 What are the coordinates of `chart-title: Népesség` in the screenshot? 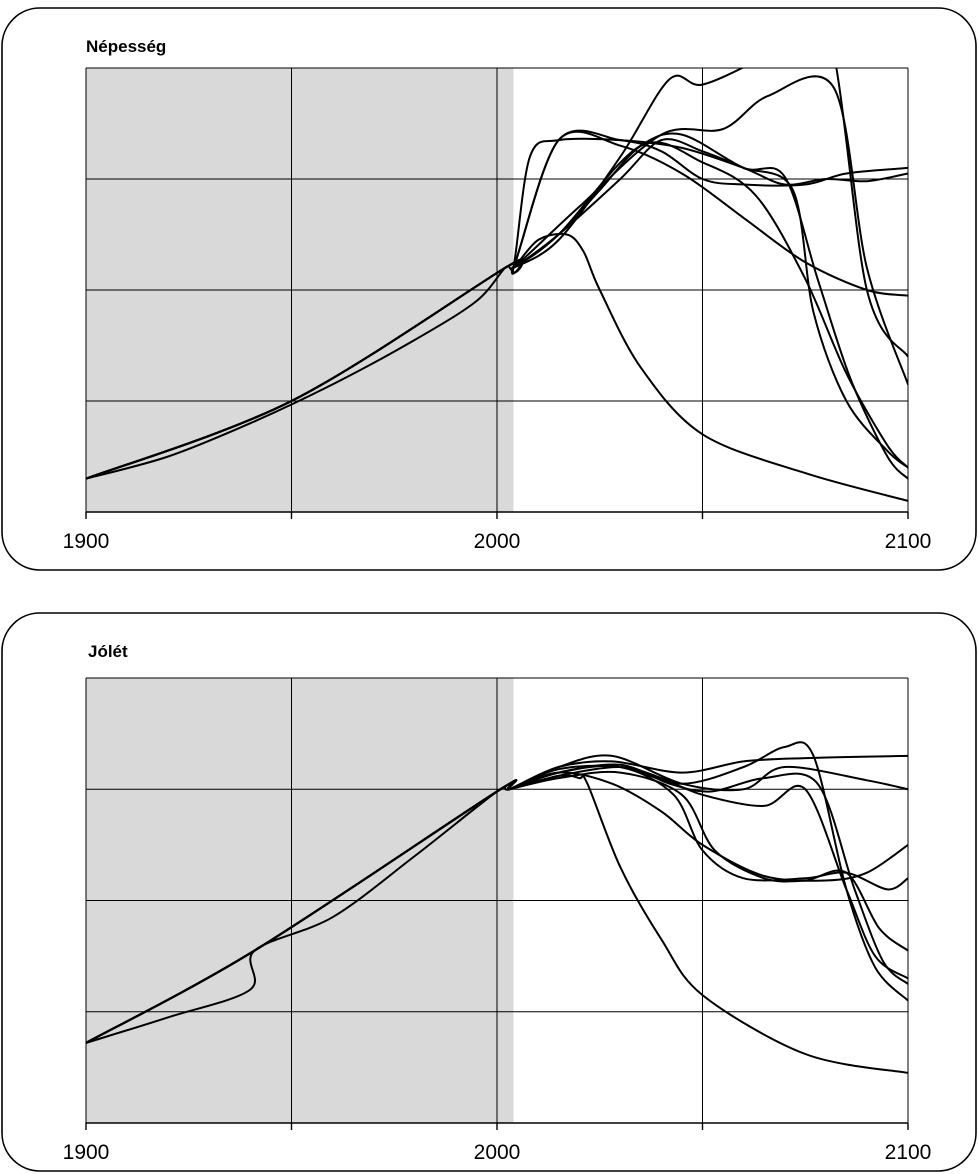 It's located at (126, 46).